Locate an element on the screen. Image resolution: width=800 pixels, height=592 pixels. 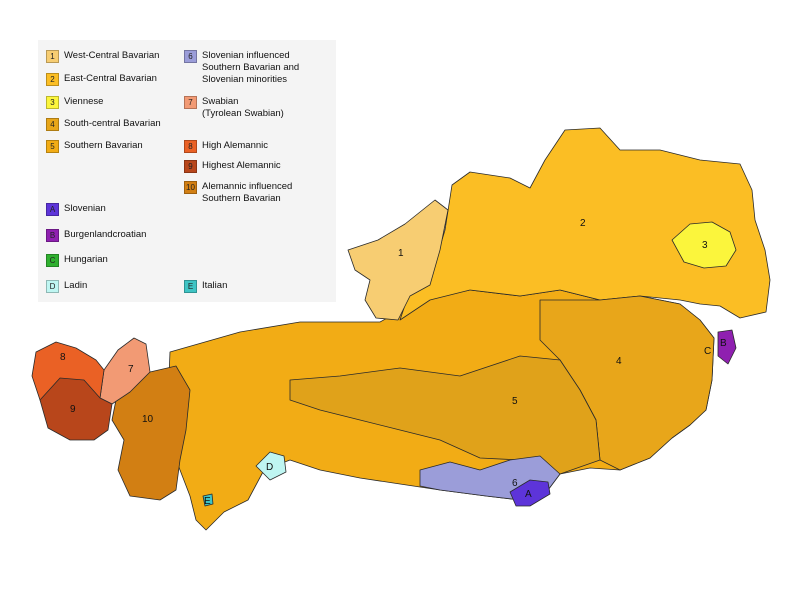
map-label-8: 8 is located at coordinates (63, 357).